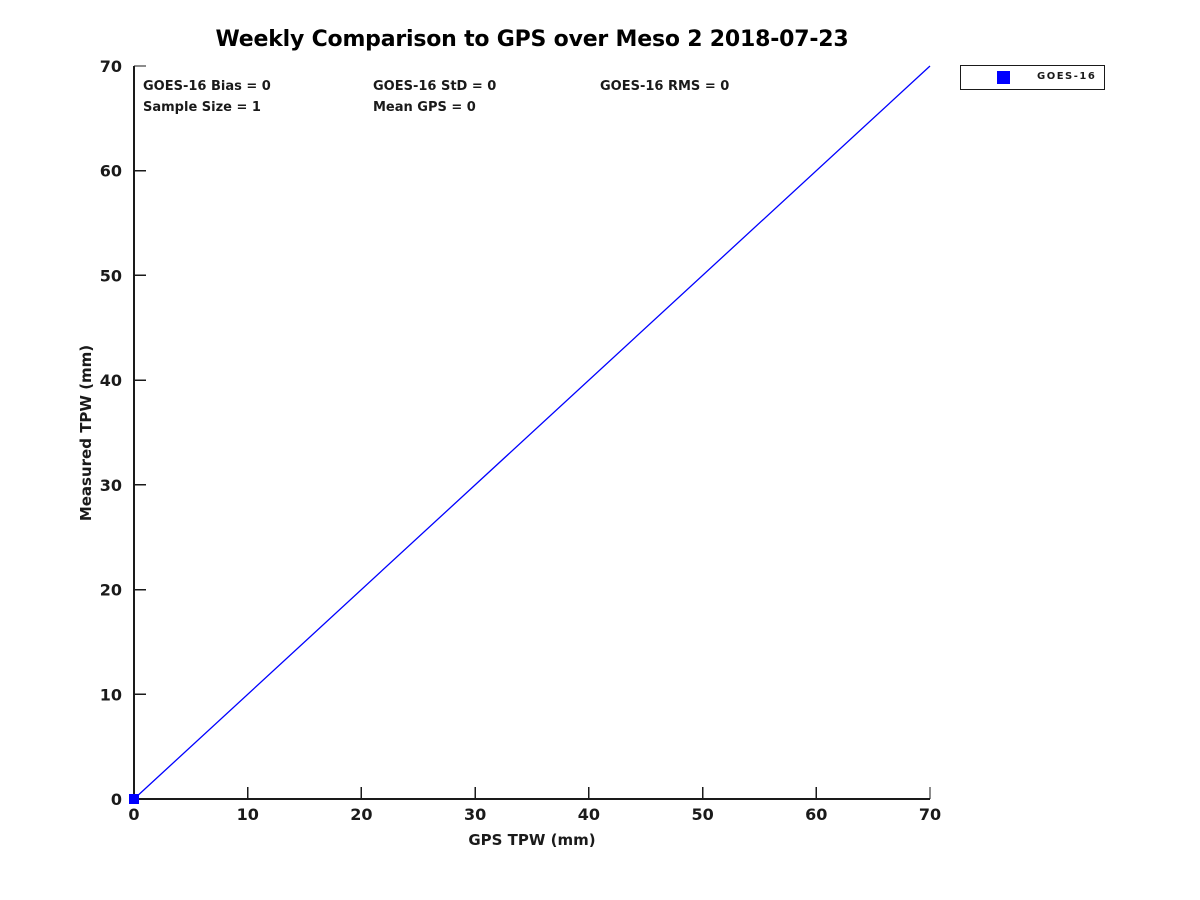 The width and height of the screenshot is (1200, 900). Describe the element at coordinates (207, 86) in the screenshot. I see `stat-bias: GOES-16 Bias = 0` at that location.